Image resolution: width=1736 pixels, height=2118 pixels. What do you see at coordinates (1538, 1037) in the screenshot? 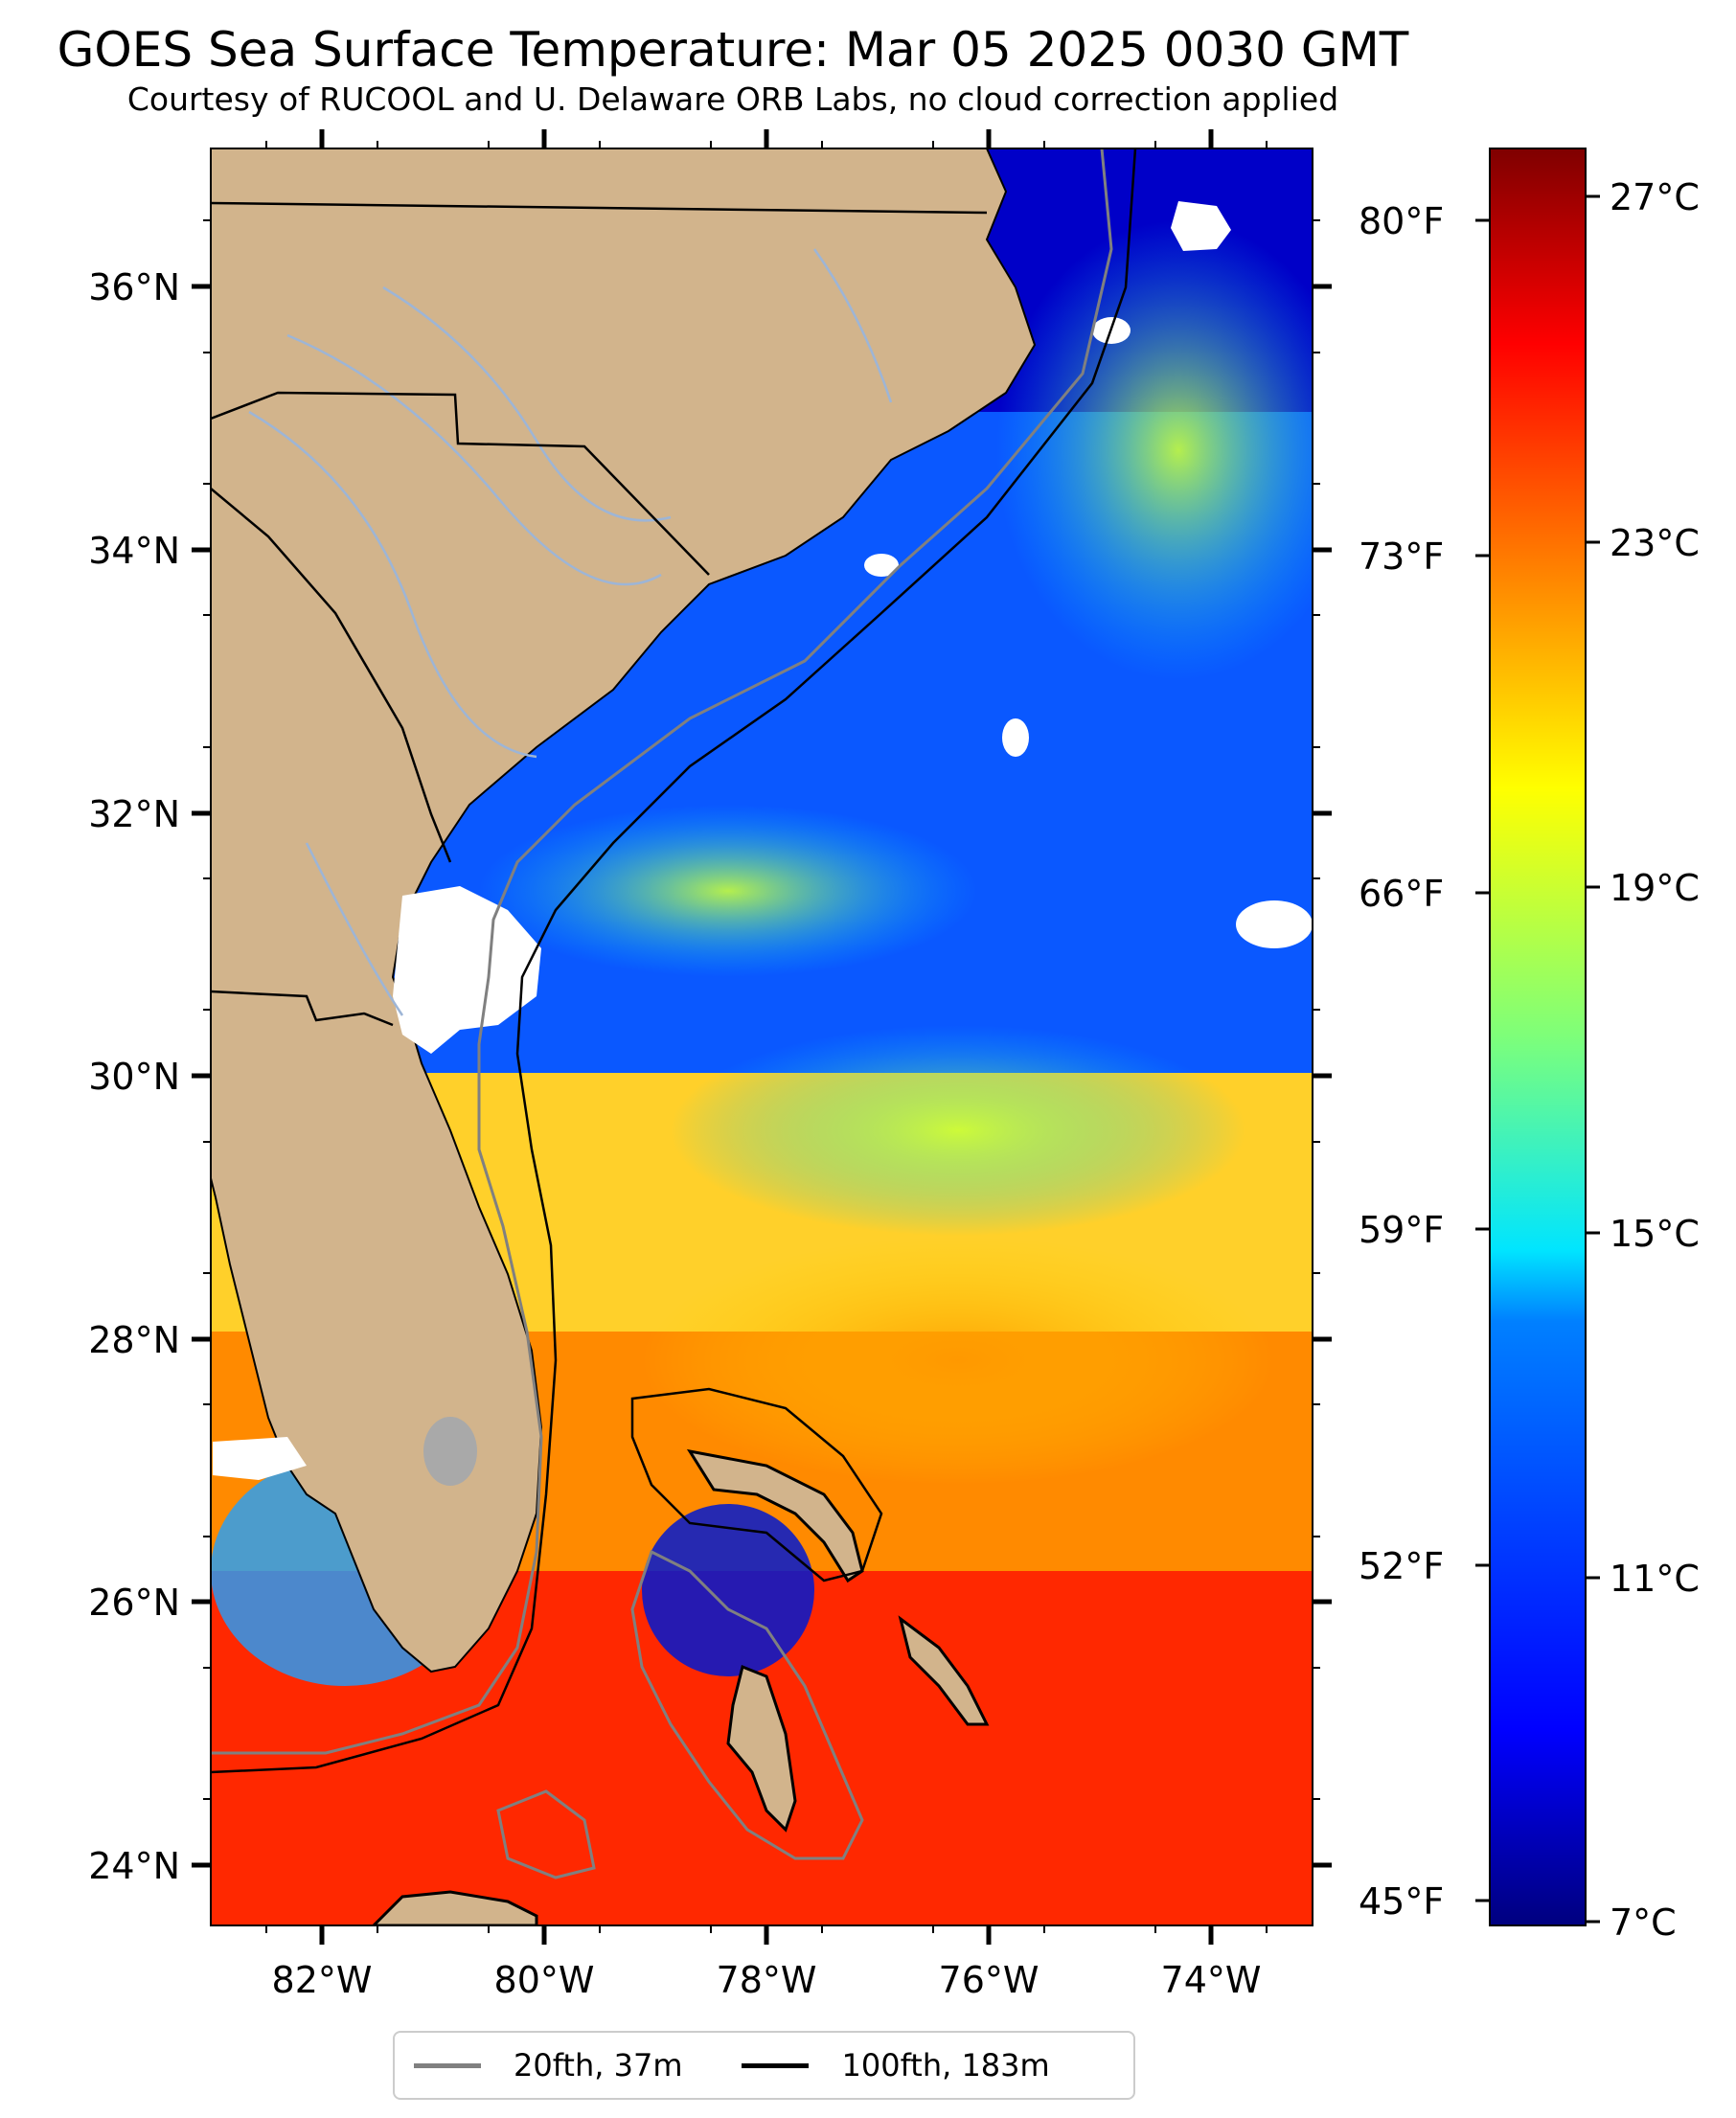
I see `colorbar` at bounding box center [1538, 1037].